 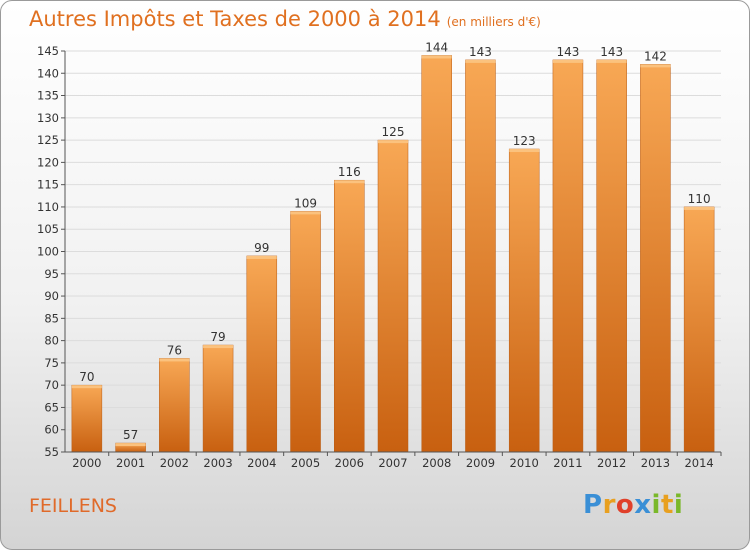 What do you see at coordinates (349, 172) in the screenshot?
I see `data-label-2006: 116` at bounding box center [349, 172].